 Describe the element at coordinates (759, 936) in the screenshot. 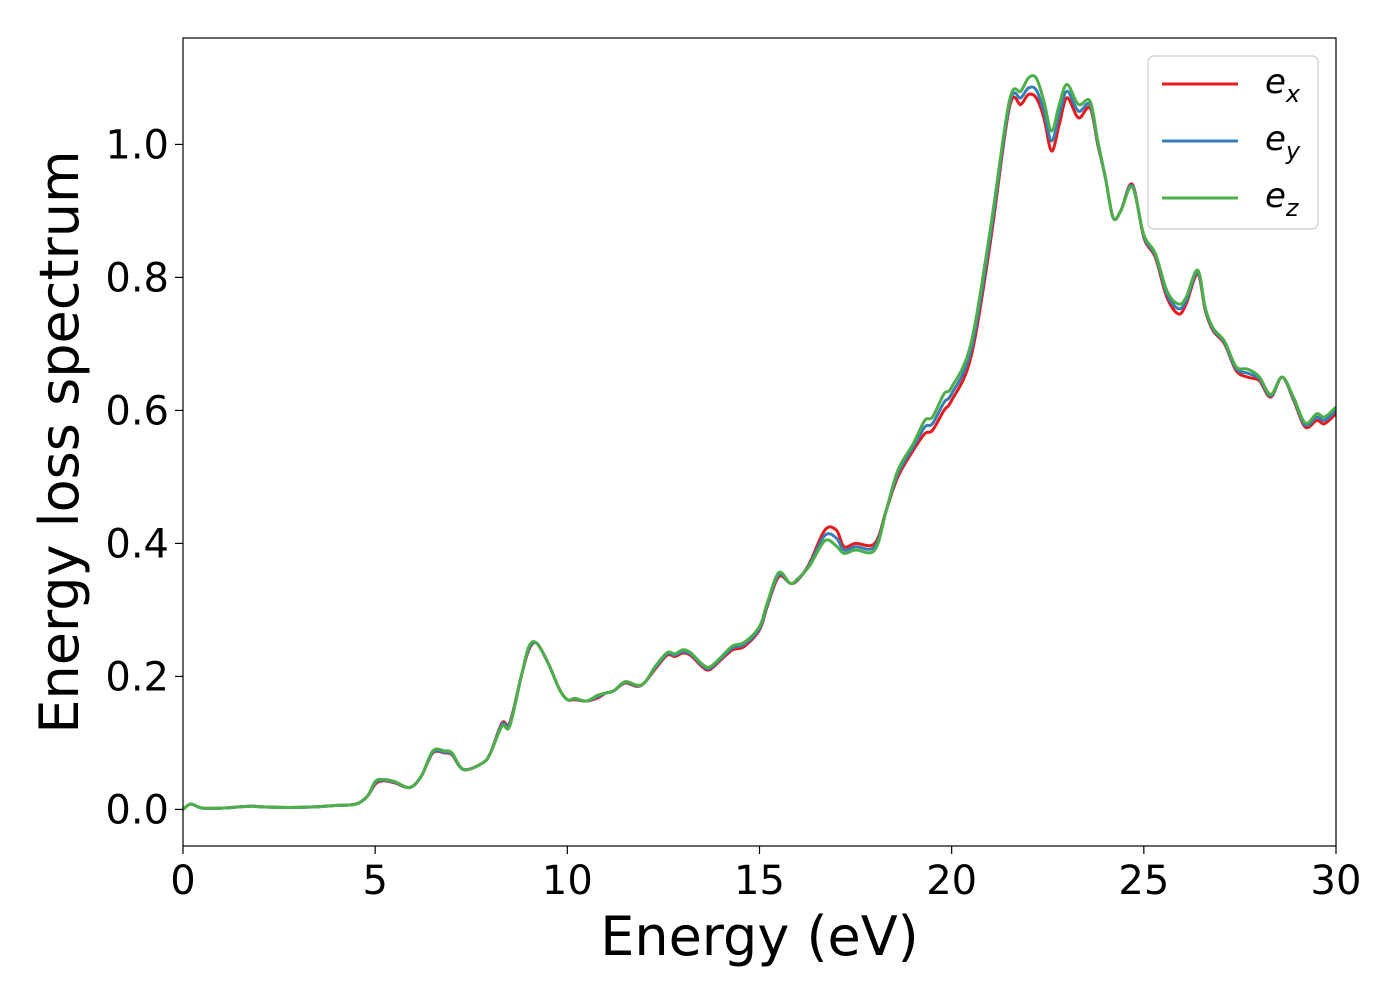

I see `x-axis-label: Energy (eV)` at that location.